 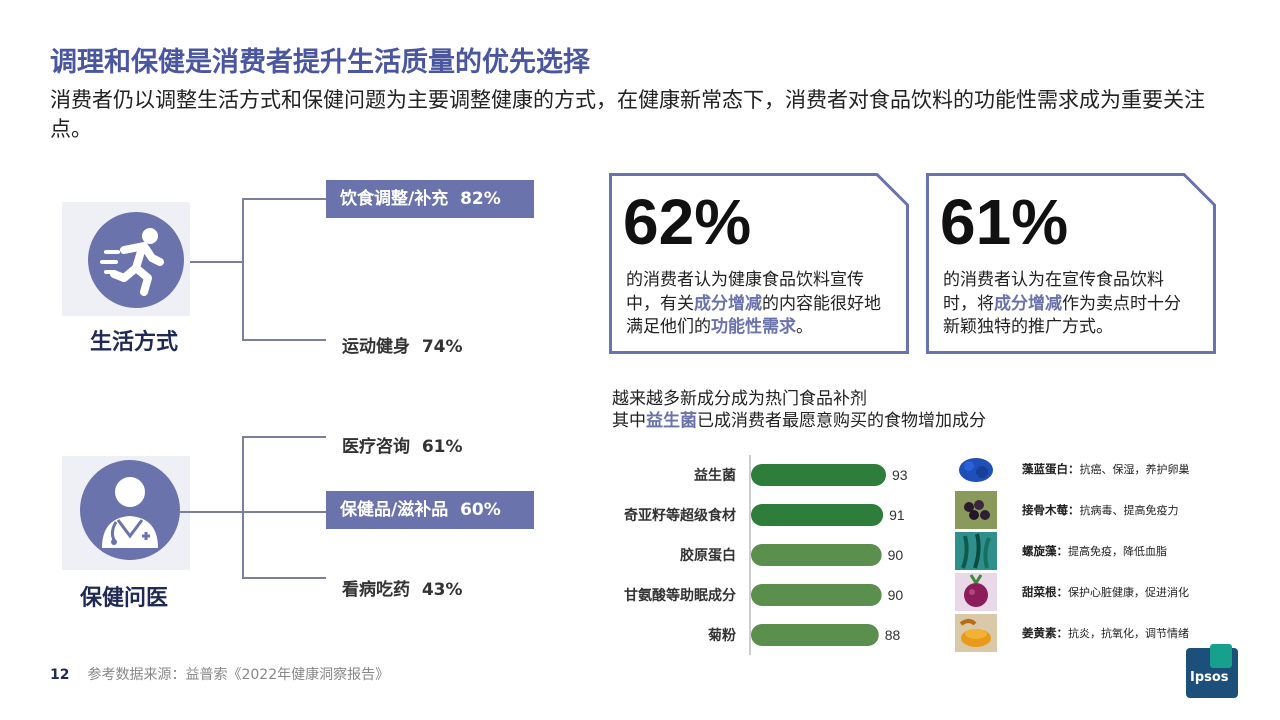 I want to click on chart-note-line2: 其中益生菌已成消费者最愿意购买的食物增加成分, so click(x=799, y=421).